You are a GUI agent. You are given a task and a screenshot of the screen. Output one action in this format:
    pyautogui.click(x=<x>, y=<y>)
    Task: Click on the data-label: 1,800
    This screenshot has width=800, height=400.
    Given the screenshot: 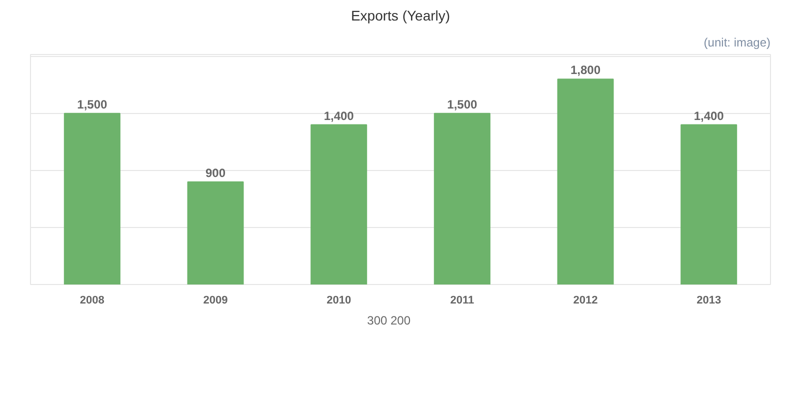 What is the action you would take?
    pyautogui.click(x=585, y=70)
    